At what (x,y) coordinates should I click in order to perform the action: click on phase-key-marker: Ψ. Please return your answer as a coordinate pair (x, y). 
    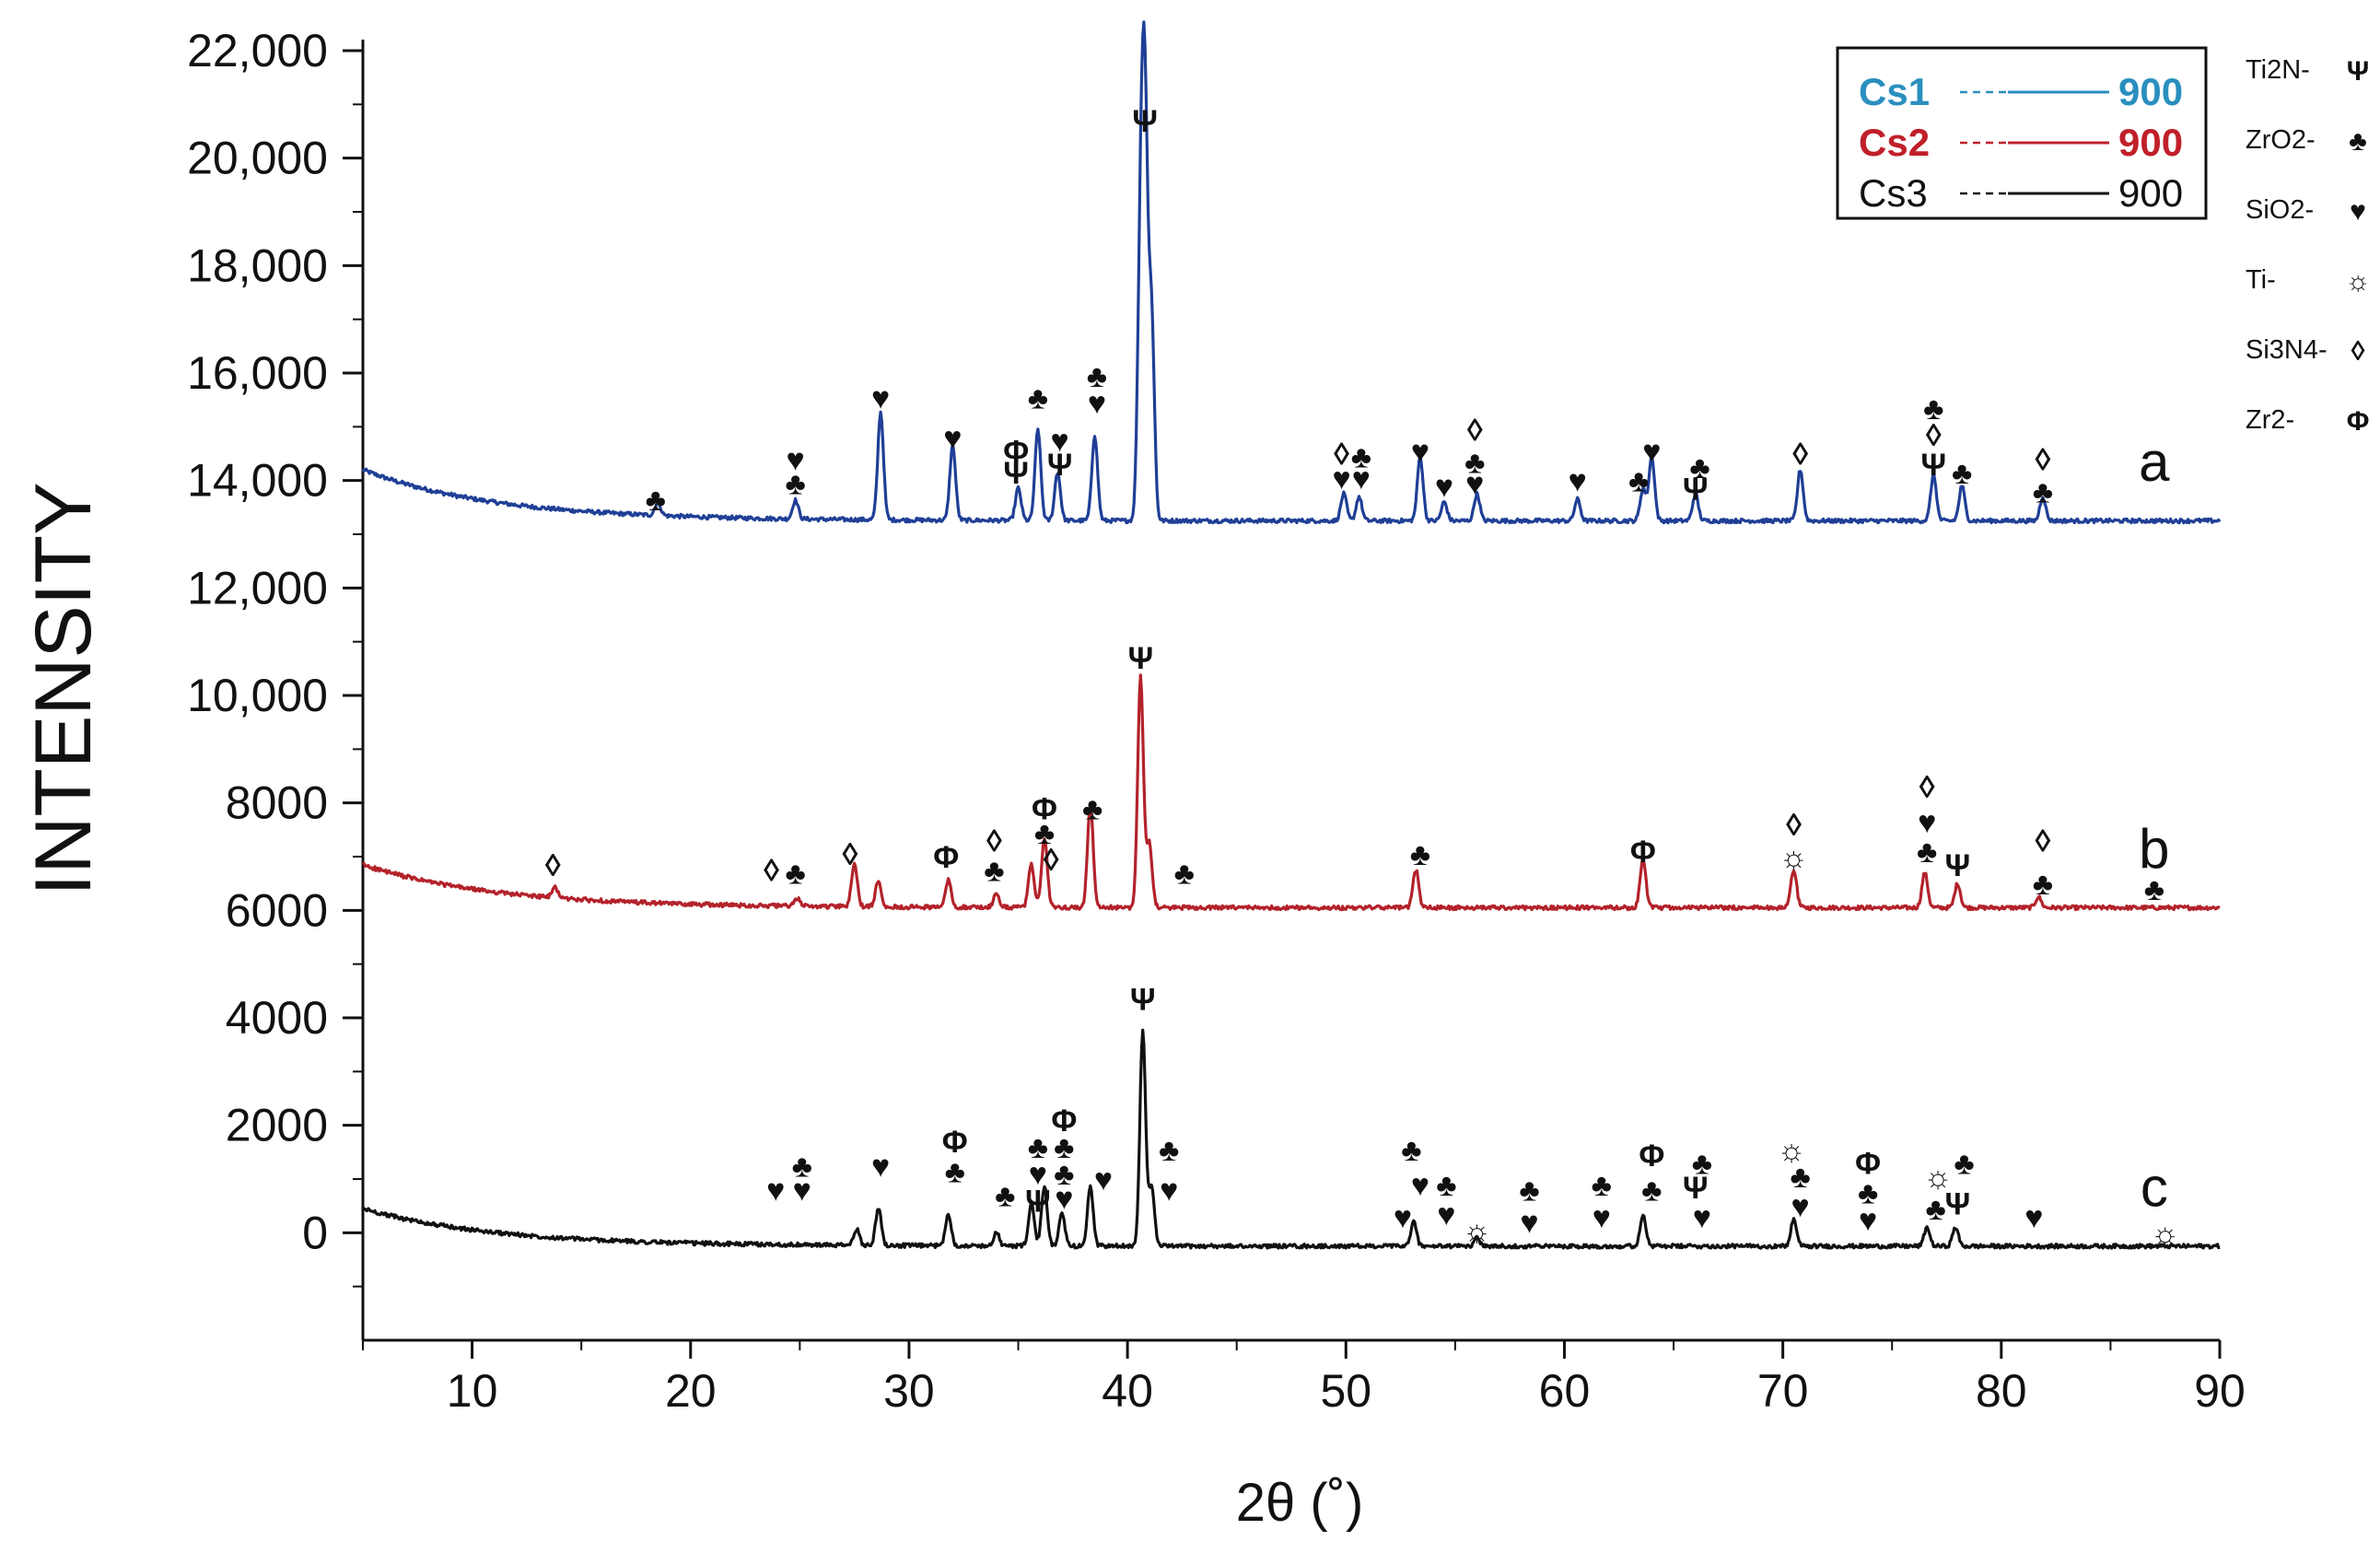
    Looking at the image, I should click on (2358, 71).